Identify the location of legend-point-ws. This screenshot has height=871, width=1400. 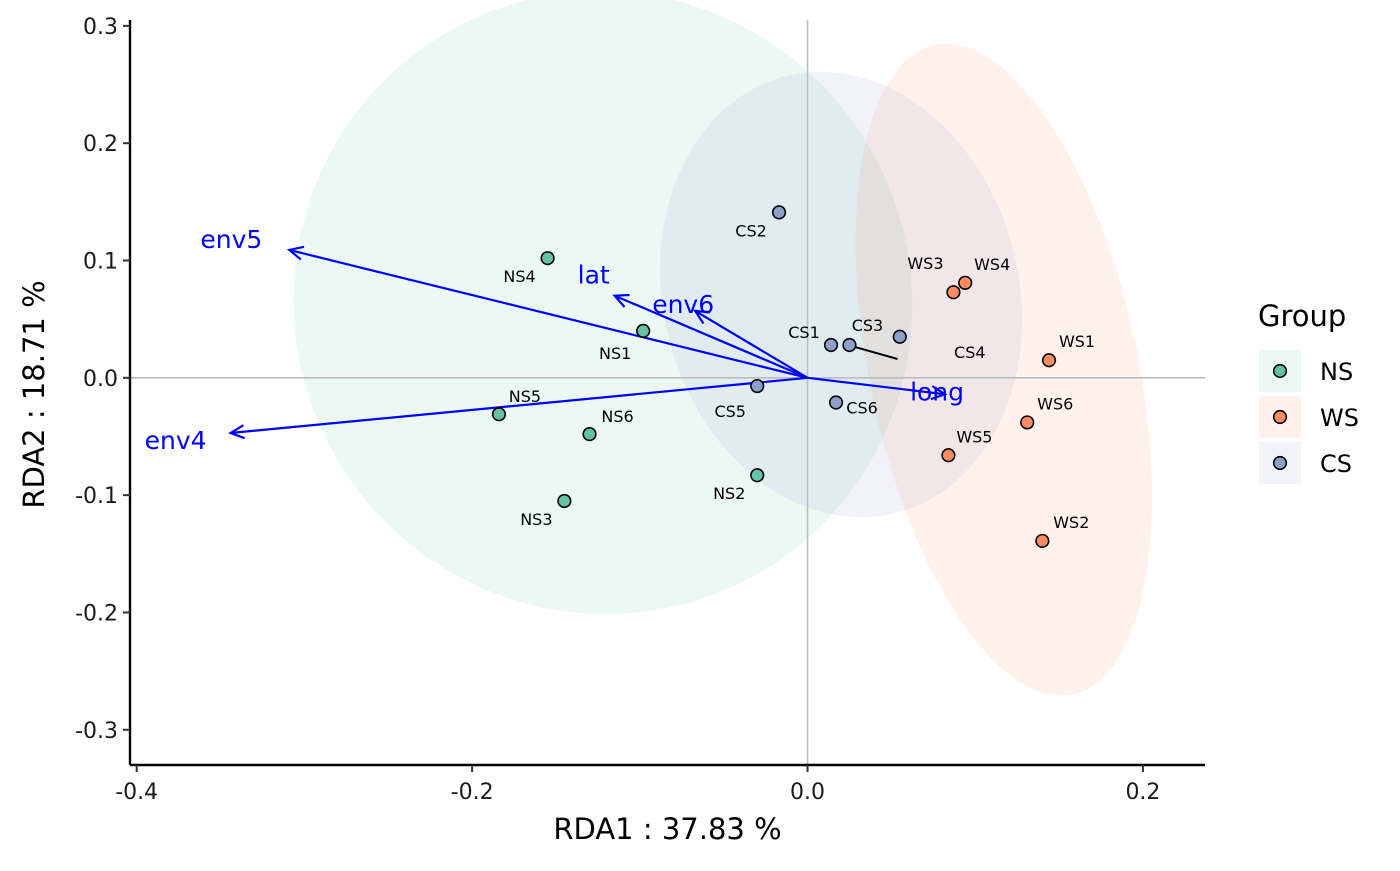
(1280, 417).